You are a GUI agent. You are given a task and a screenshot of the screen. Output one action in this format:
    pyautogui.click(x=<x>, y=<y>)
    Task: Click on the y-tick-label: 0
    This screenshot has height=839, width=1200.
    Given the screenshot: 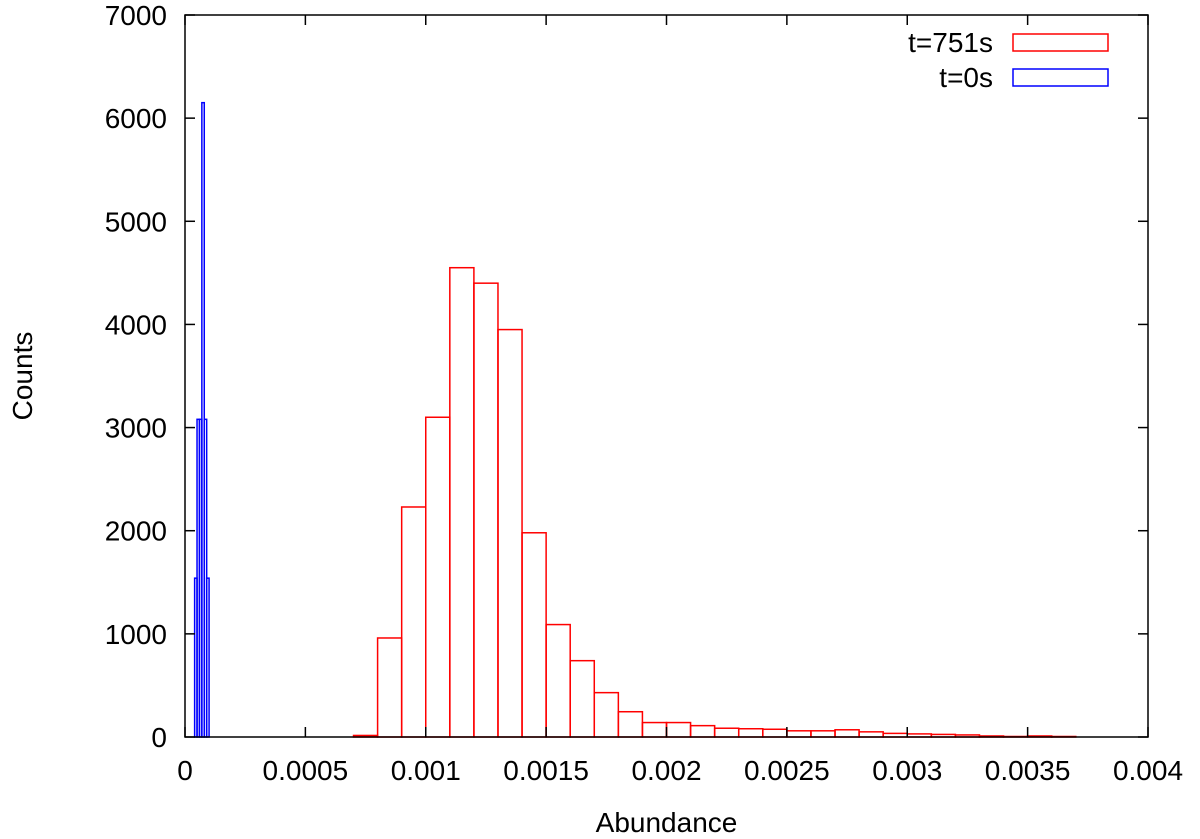 What is the action you would take?
    pyautogui.click(x=159, y=737)
    